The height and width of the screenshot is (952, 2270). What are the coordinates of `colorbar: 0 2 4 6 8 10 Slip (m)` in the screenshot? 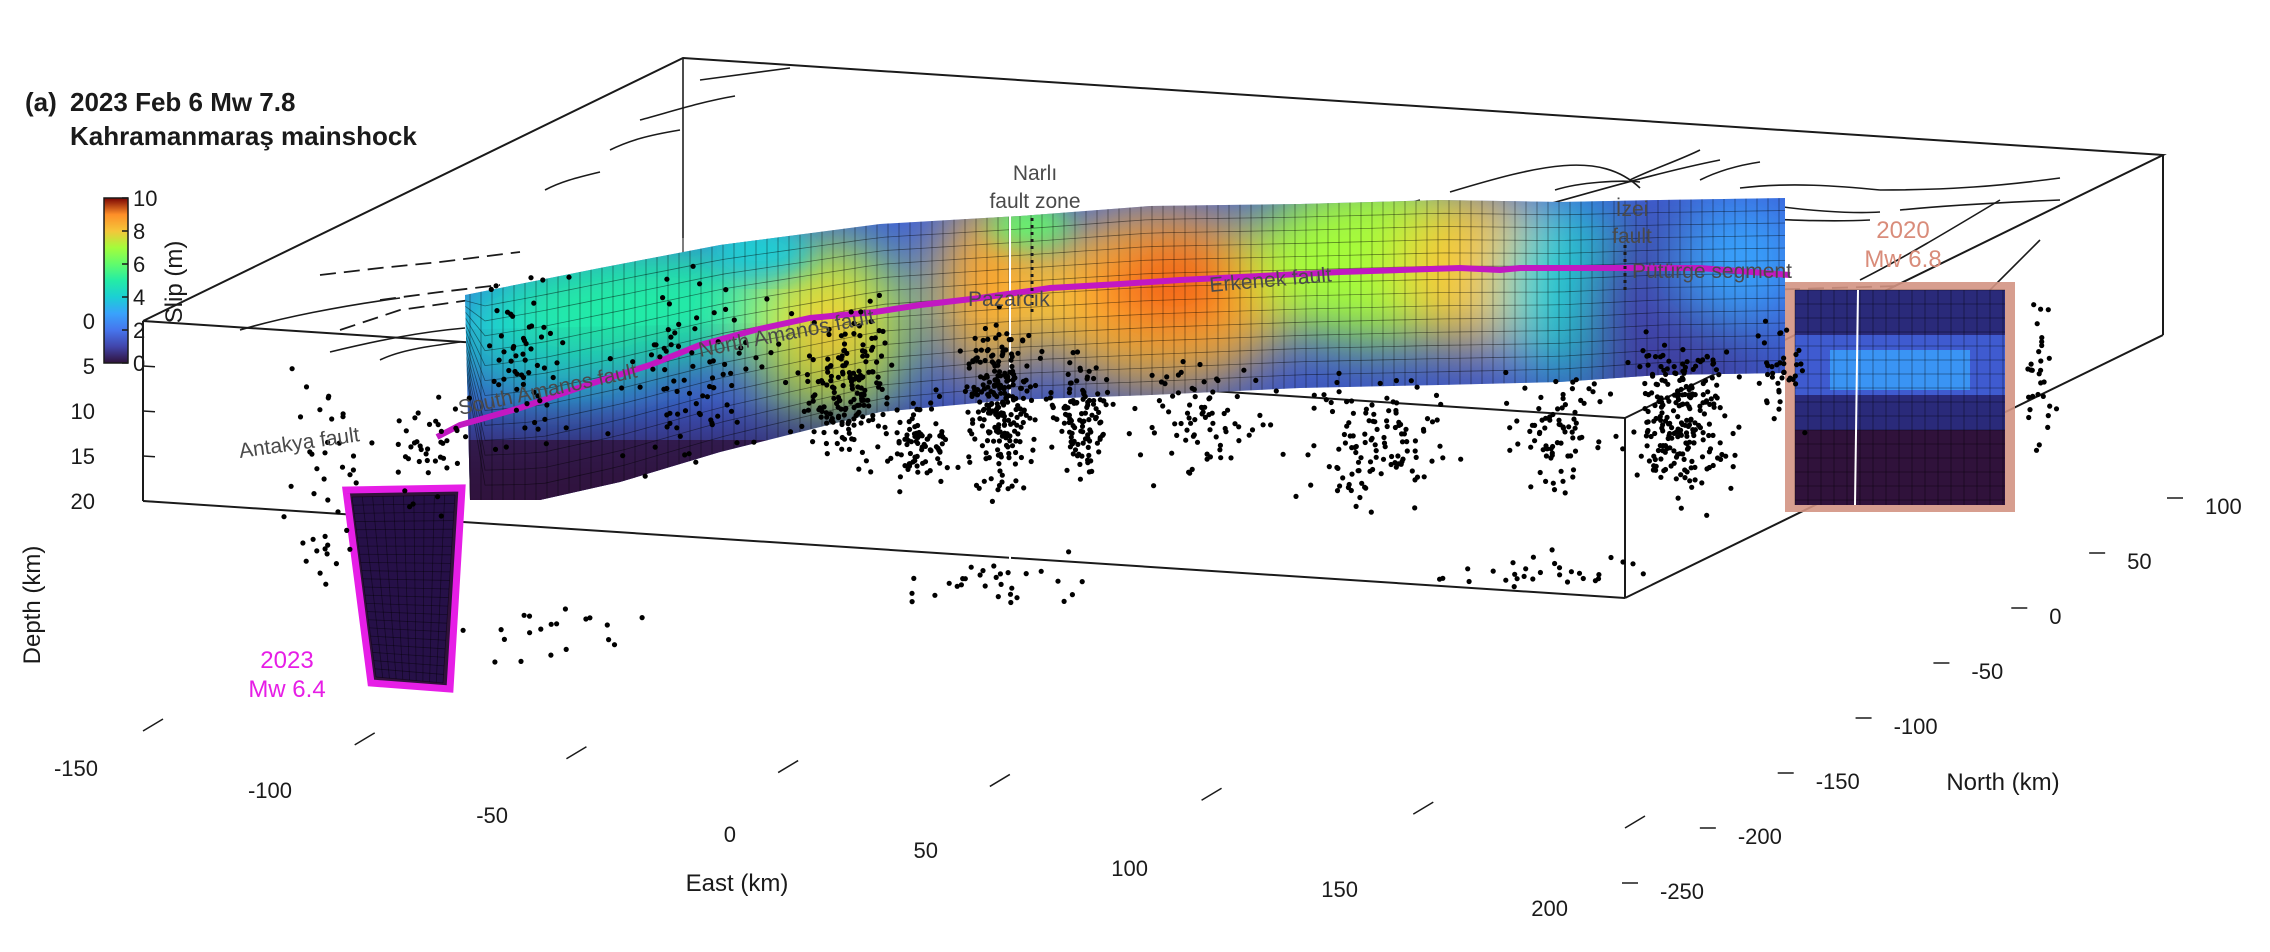 It's located at (145, 281).